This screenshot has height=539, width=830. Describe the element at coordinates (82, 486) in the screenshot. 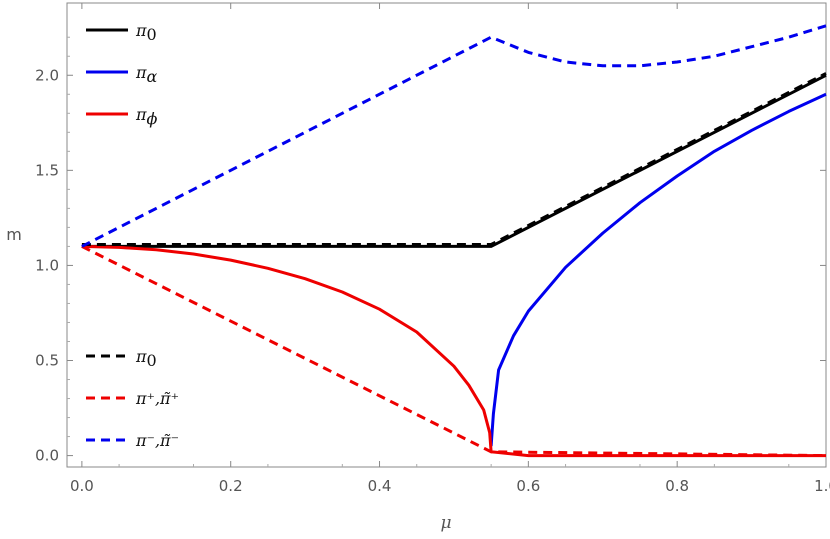

I see `x-tick-label: 0.0` at that location.